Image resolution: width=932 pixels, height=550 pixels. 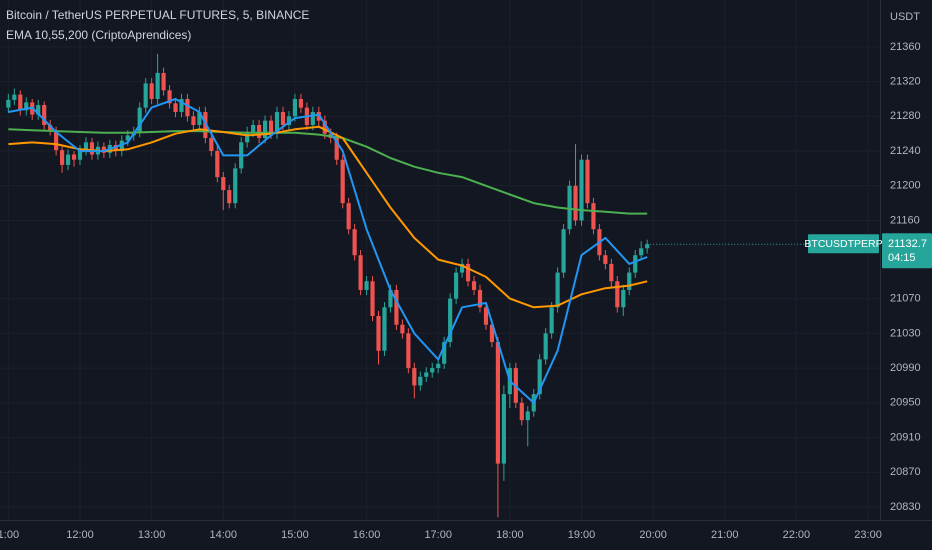 I want to click on symbol-tag: BTCUSDTPERP, so click(x=843, y=244).